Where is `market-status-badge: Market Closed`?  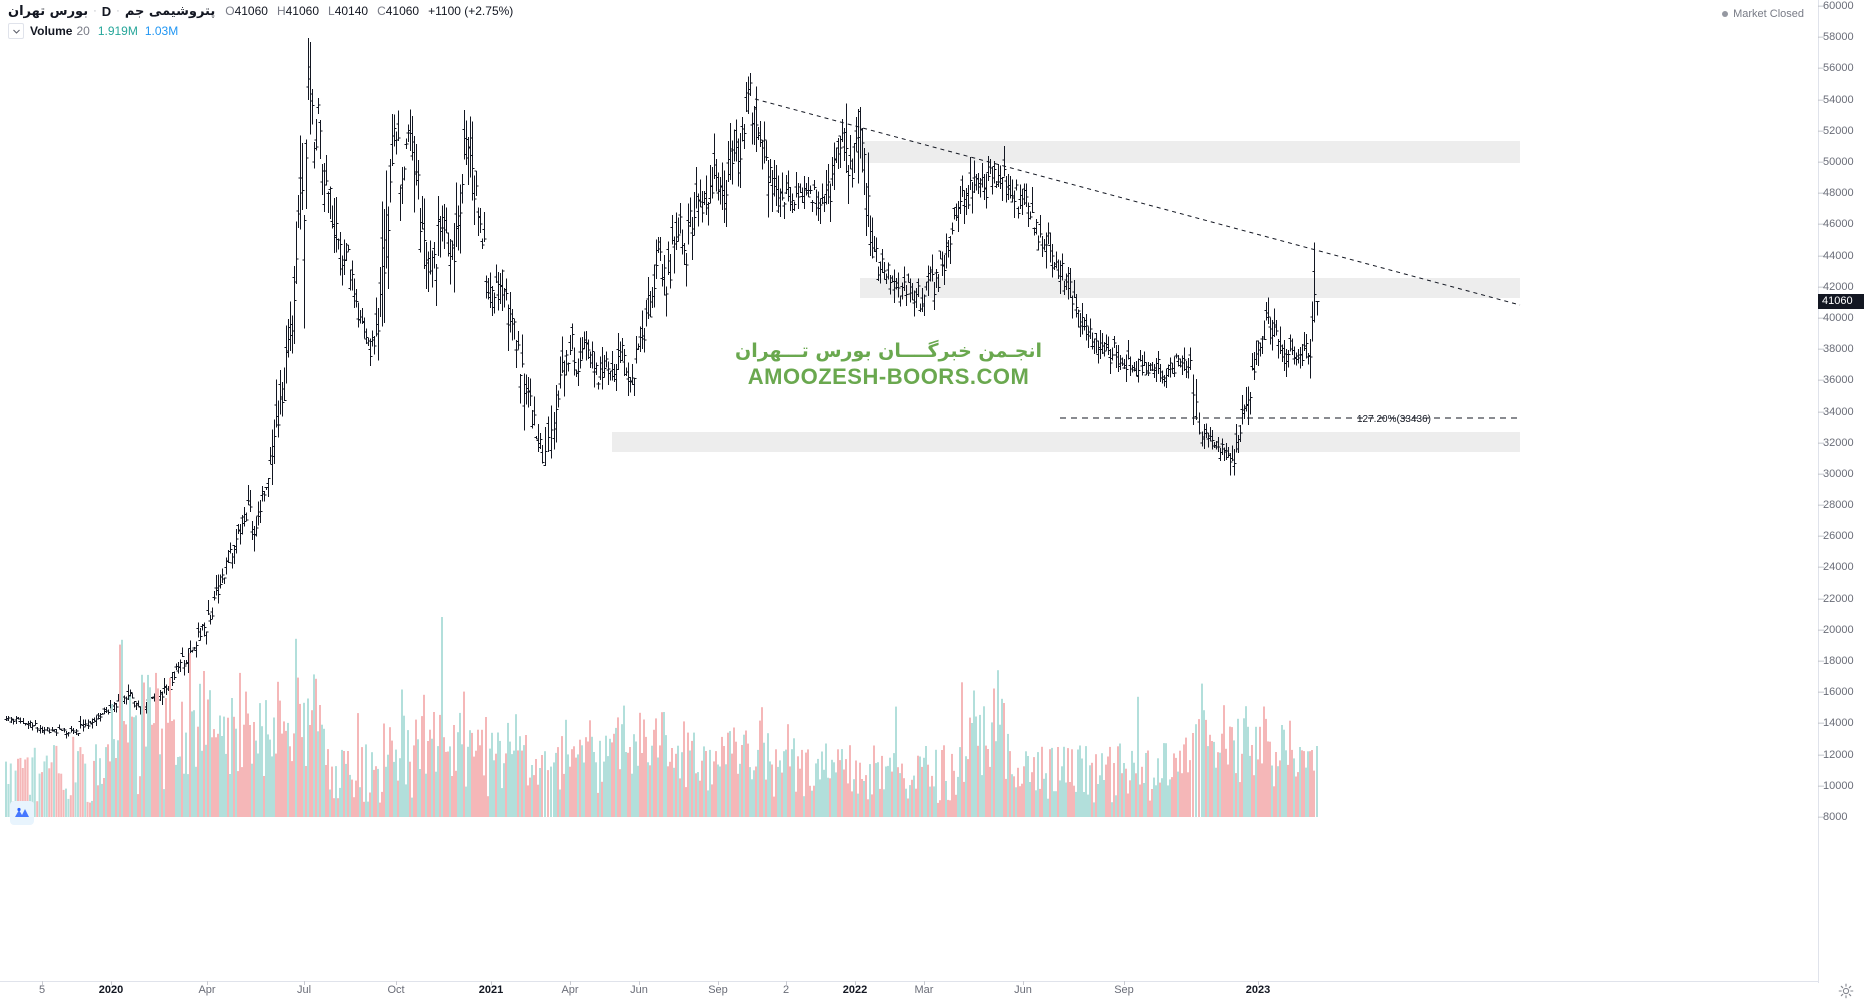 market-status-badge: Market Closed is located at coordinates (1763, 14).